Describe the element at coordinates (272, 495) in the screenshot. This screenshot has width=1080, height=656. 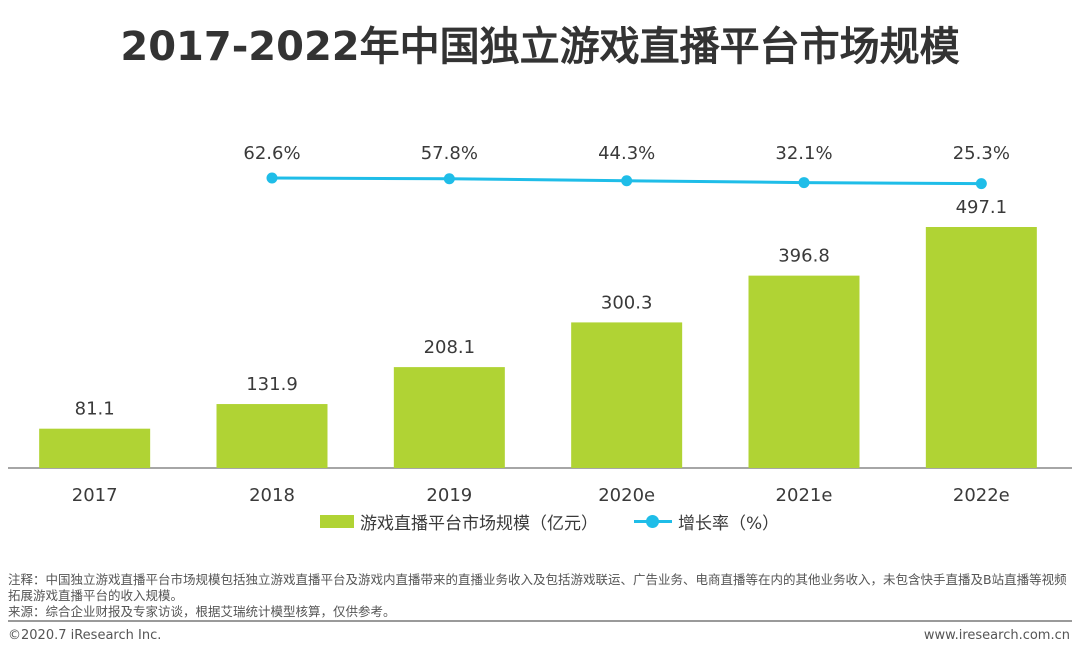
I see `x-tick-label-2018: 2018` at that location.